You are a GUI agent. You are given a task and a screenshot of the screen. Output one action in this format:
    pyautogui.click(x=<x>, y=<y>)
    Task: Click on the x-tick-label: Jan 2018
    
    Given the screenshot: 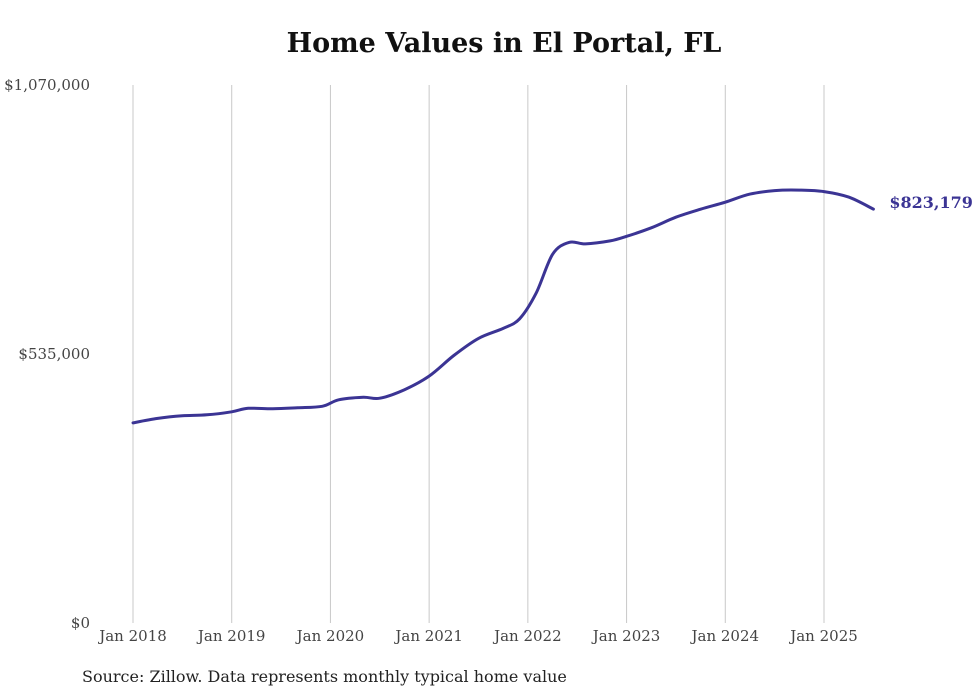 What is the action you would take?
    pyautogui.click(x=132, y=636)
    